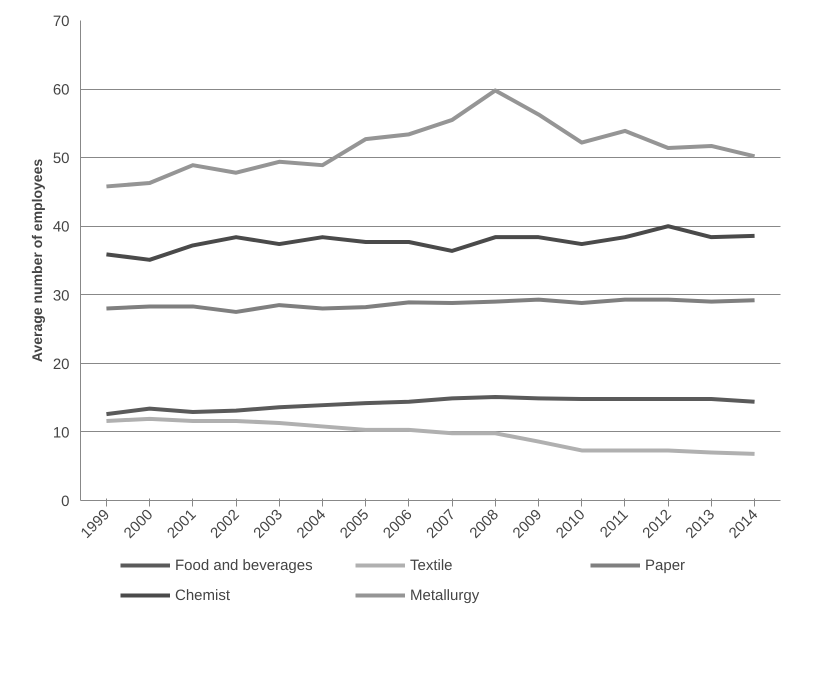 Image resolution: width=822 pixels, height=698 pixels. I want to click on y-tick-label: 10, so click(61, 433).